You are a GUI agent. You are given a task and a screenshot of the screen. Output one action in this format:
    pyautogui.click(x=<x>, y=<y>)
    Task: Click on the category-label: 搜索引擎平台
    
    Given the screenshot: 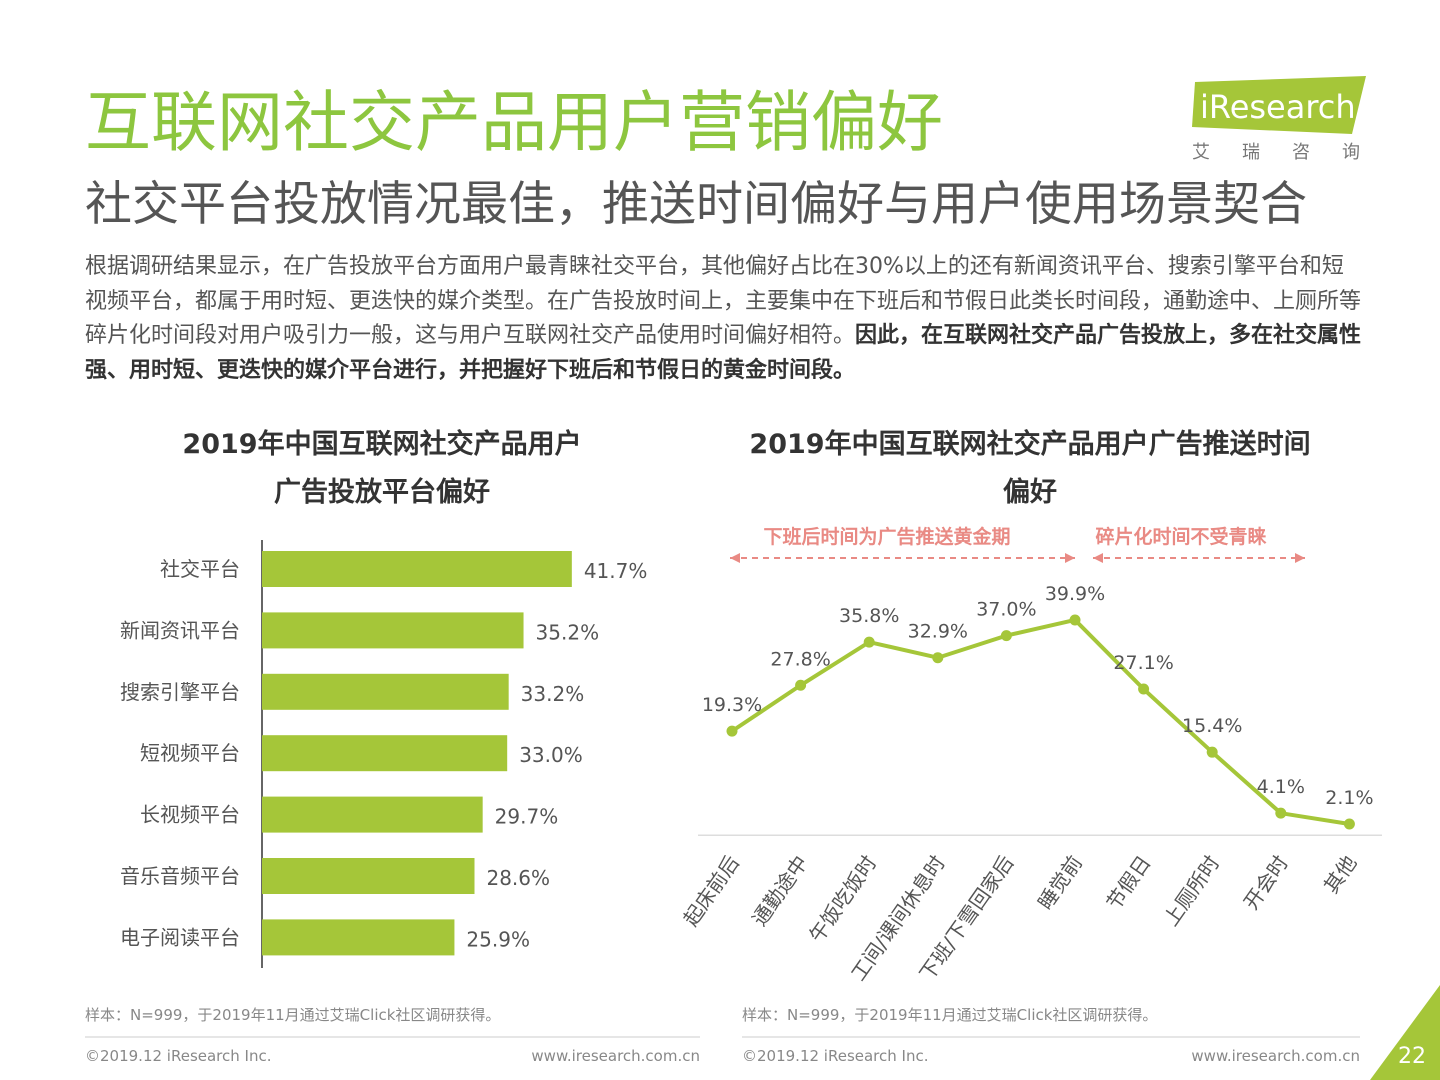 What is the action you would take?
    pyautogui.click(x=180, y=692)
    